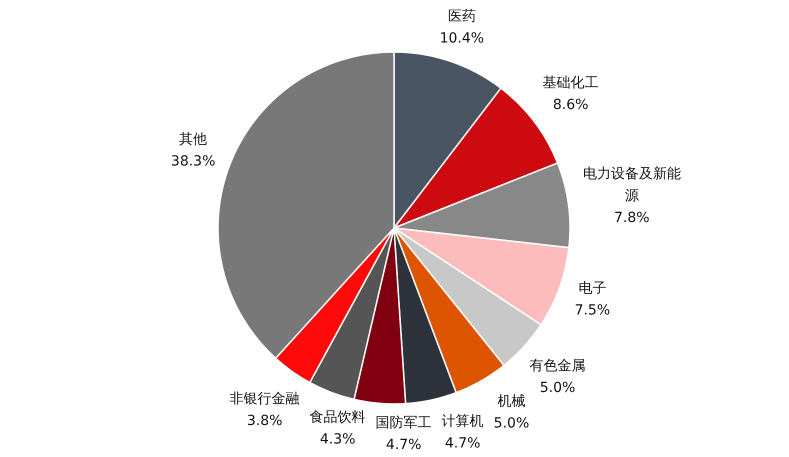 This screenshot has width=789, height=457. Describe the element at coordinates (592, 288) in the screenshot. I see `slice-label: 电子` at that location.